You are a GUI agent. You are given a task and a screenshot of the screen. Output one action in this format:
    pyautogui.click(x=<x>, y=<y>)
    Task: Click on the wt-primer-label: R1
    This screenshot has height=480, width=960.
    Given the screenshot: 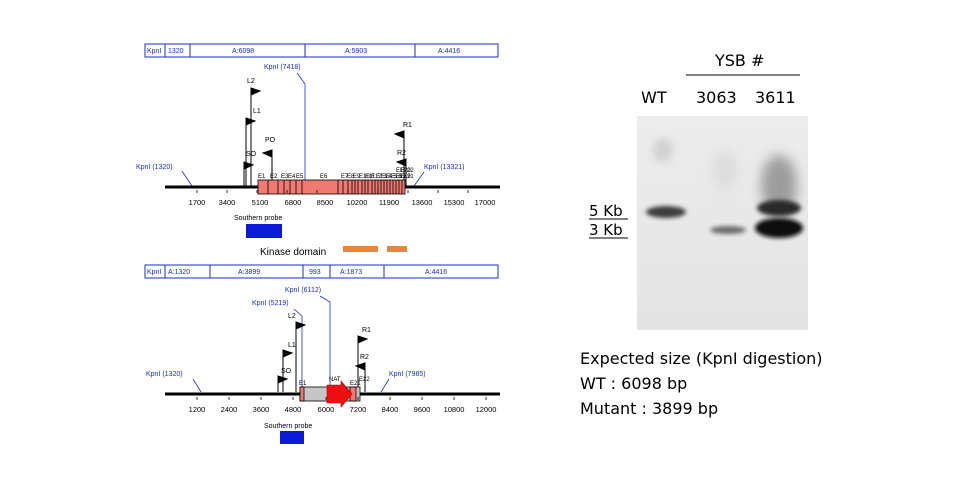 What is the action you would take?
    pyautogui.click(x=407, y=125)
    